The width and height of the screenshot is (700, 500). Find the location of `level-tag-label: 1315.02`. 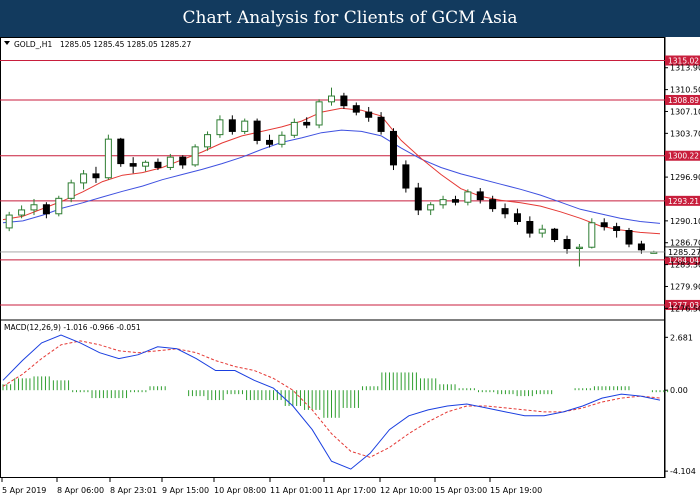

level-tag-label: 1315.02 is located at coordinates (683, 61).